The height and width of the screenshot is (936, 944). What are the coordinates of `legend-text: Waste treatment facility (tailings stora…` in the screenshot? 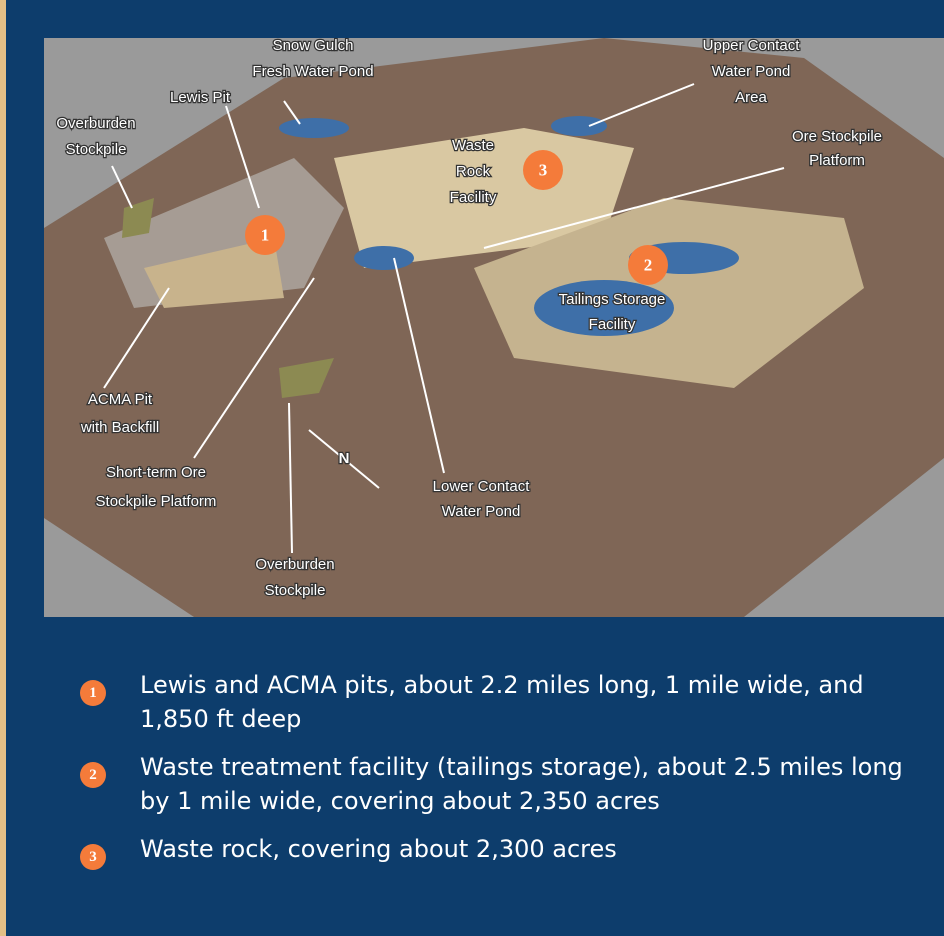 It's located at (521, 784).